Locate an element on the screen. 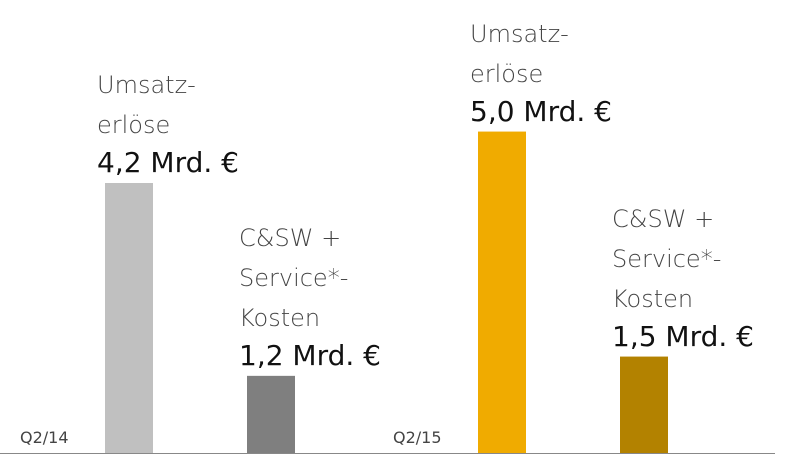 This screenshot has width=790, height=455. category-label: Q2/15 is located at coordinates (417, 437).